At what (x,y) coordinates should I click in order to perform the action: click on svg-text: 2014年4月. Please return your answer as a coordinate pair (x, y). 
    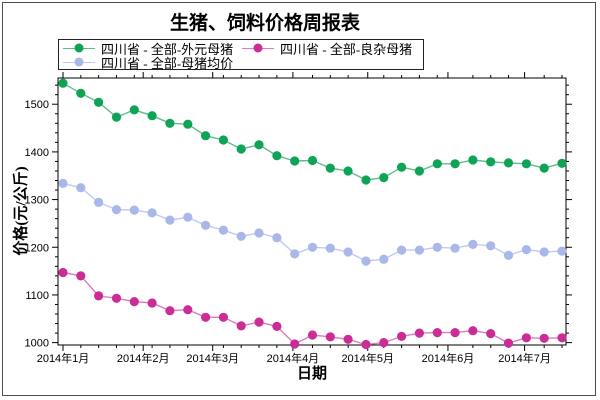
    Looking at the image, I should click on (293, 358).